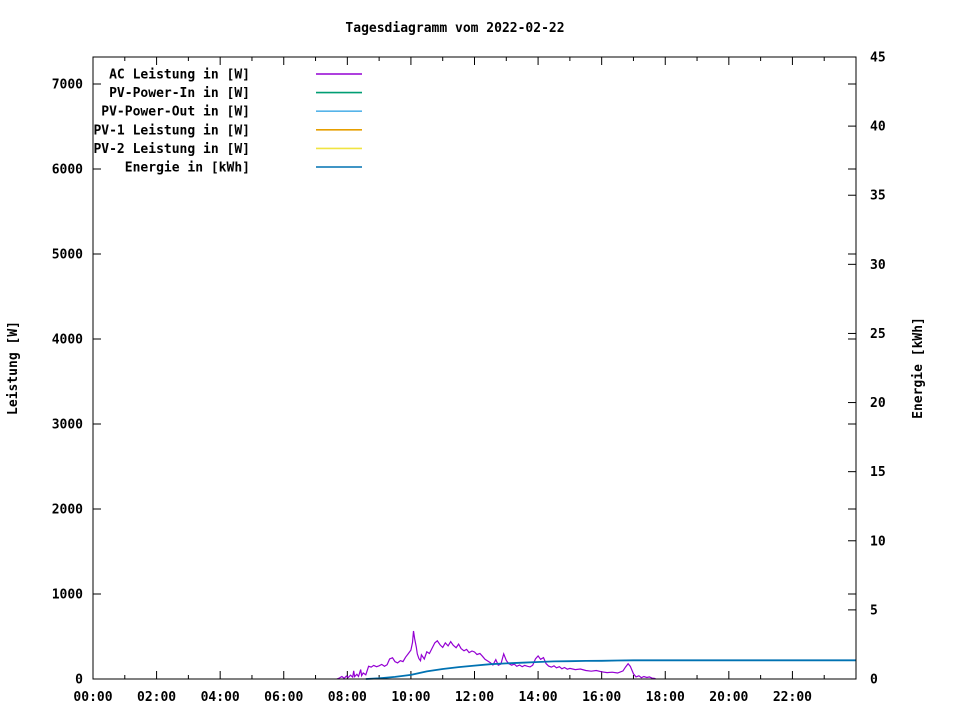 This screenshot has width=960, height=720. Describe the element at coordinates (474, 697) in the screenshot. I see `x-tick-label: 12:00` at that location.